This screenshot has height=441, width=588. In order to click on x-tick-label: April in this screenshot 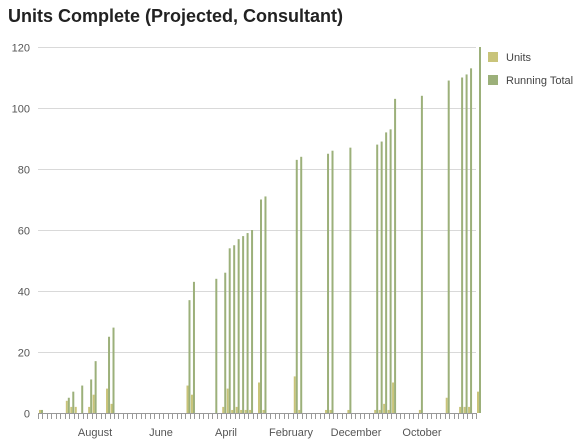, I will do `click(226, 433)`.